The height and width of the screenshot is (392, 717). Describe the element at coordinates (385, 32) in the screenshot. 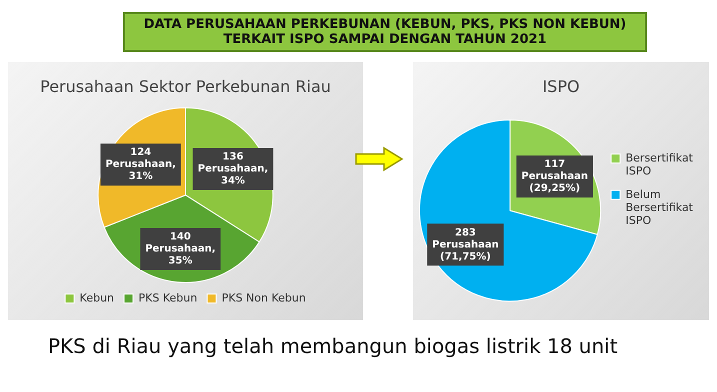

I see `text: DATA PERUSAHAAN PERKEBUNAN (KEBUN, PKS, PKS NON KEBUN) TERKAIT ISPO SAMPAI DENGAN TAHUN 2021` at that location.